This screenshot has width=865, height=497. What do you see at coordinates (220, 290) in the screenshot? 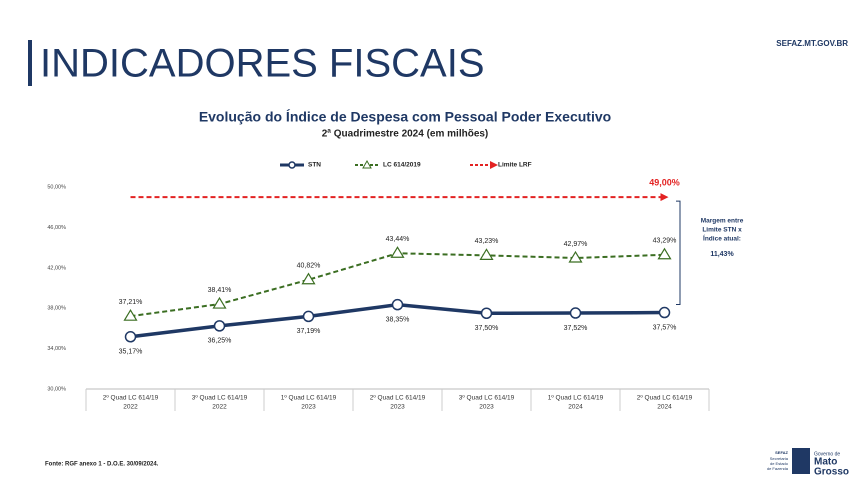
I see `data-label: 38,41%` at bounding box center [220, 290].